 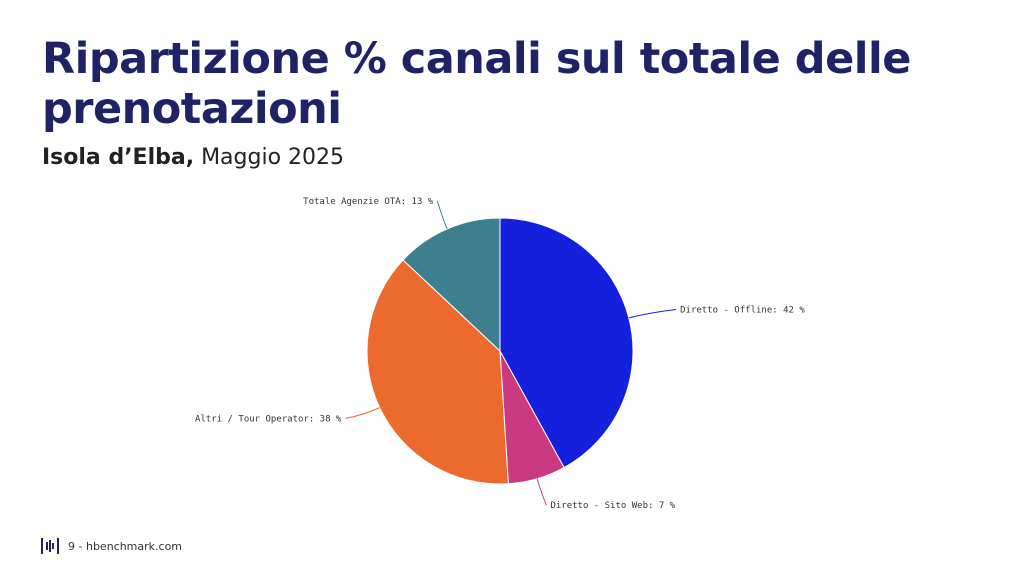 I want to click on subtitle-place: Isola d’Elba,, so click(x=118, y=157).